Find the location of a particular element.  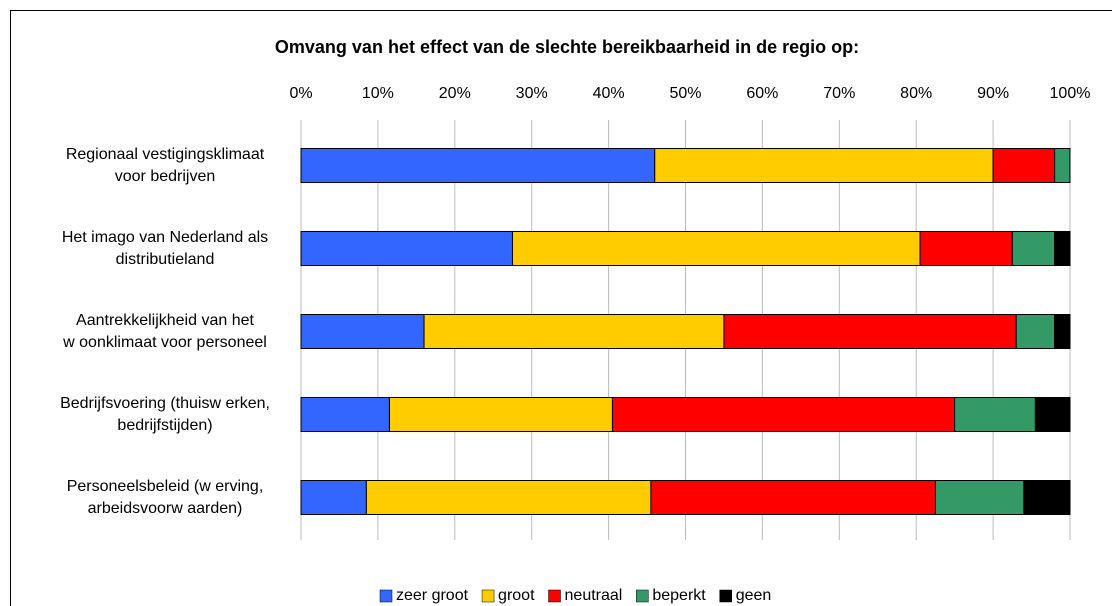

x-tick-label: 10% is located at coordinates (378, 93).